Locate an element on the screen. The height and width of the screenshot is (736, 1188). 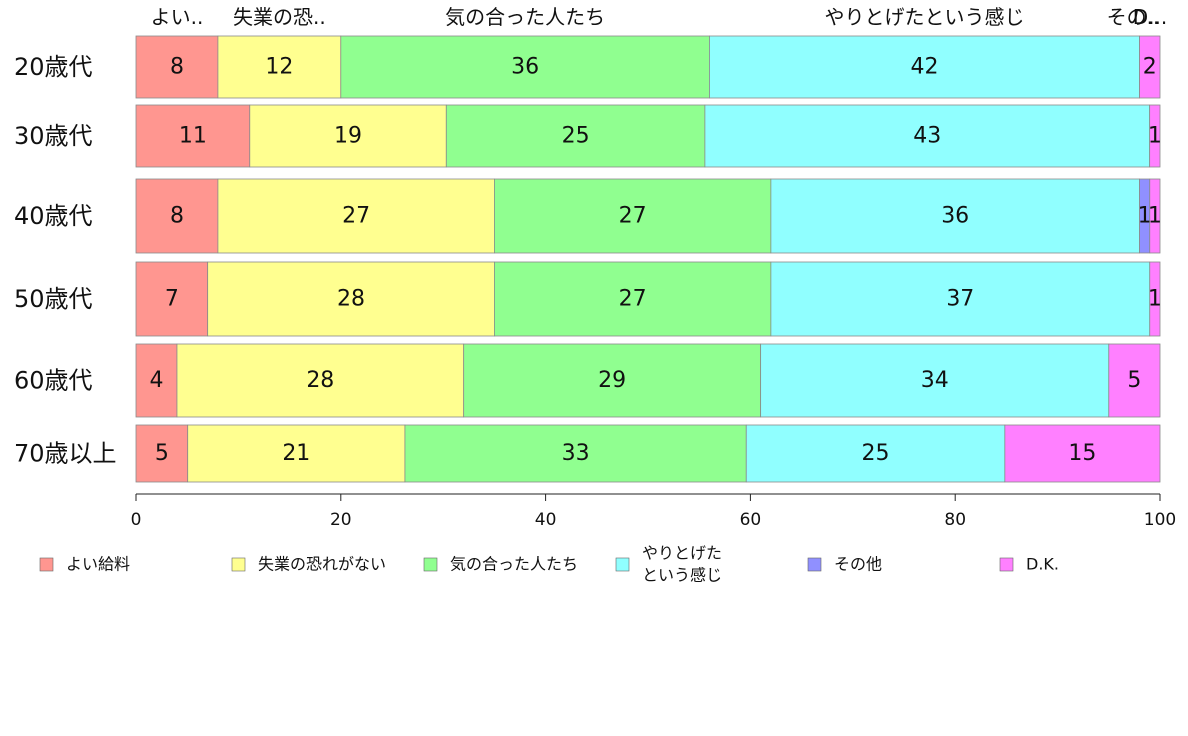
series-top-label: 気の合った人たち is located at coordinates (525, 17).